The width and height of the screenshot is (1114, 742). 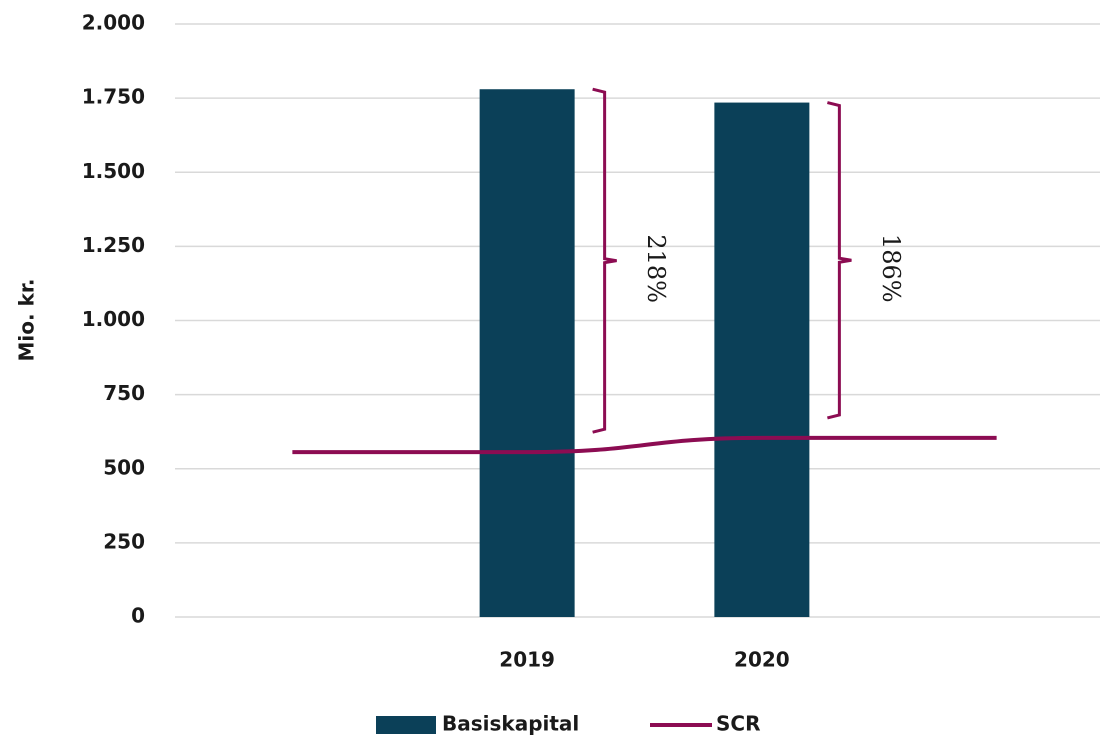 I want to click on y-tick-label: 2.000, so click(x=113, y=23).